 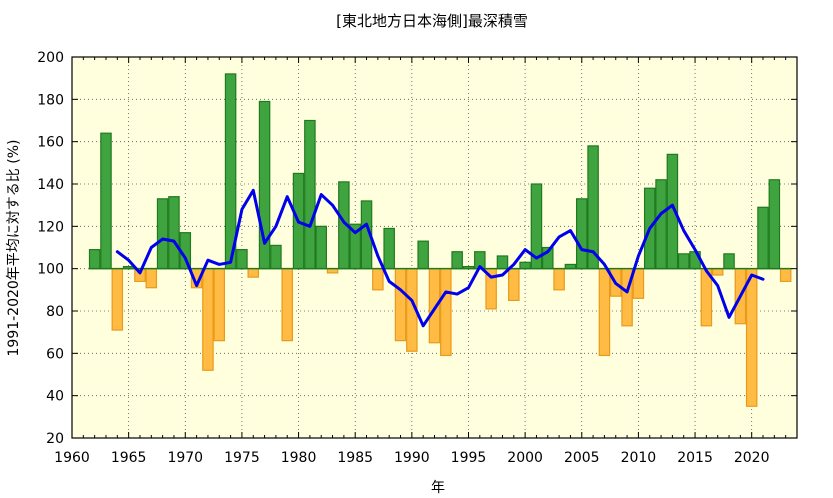 I want to click on x-tick-label: 2015, so click(x=695, y=458).